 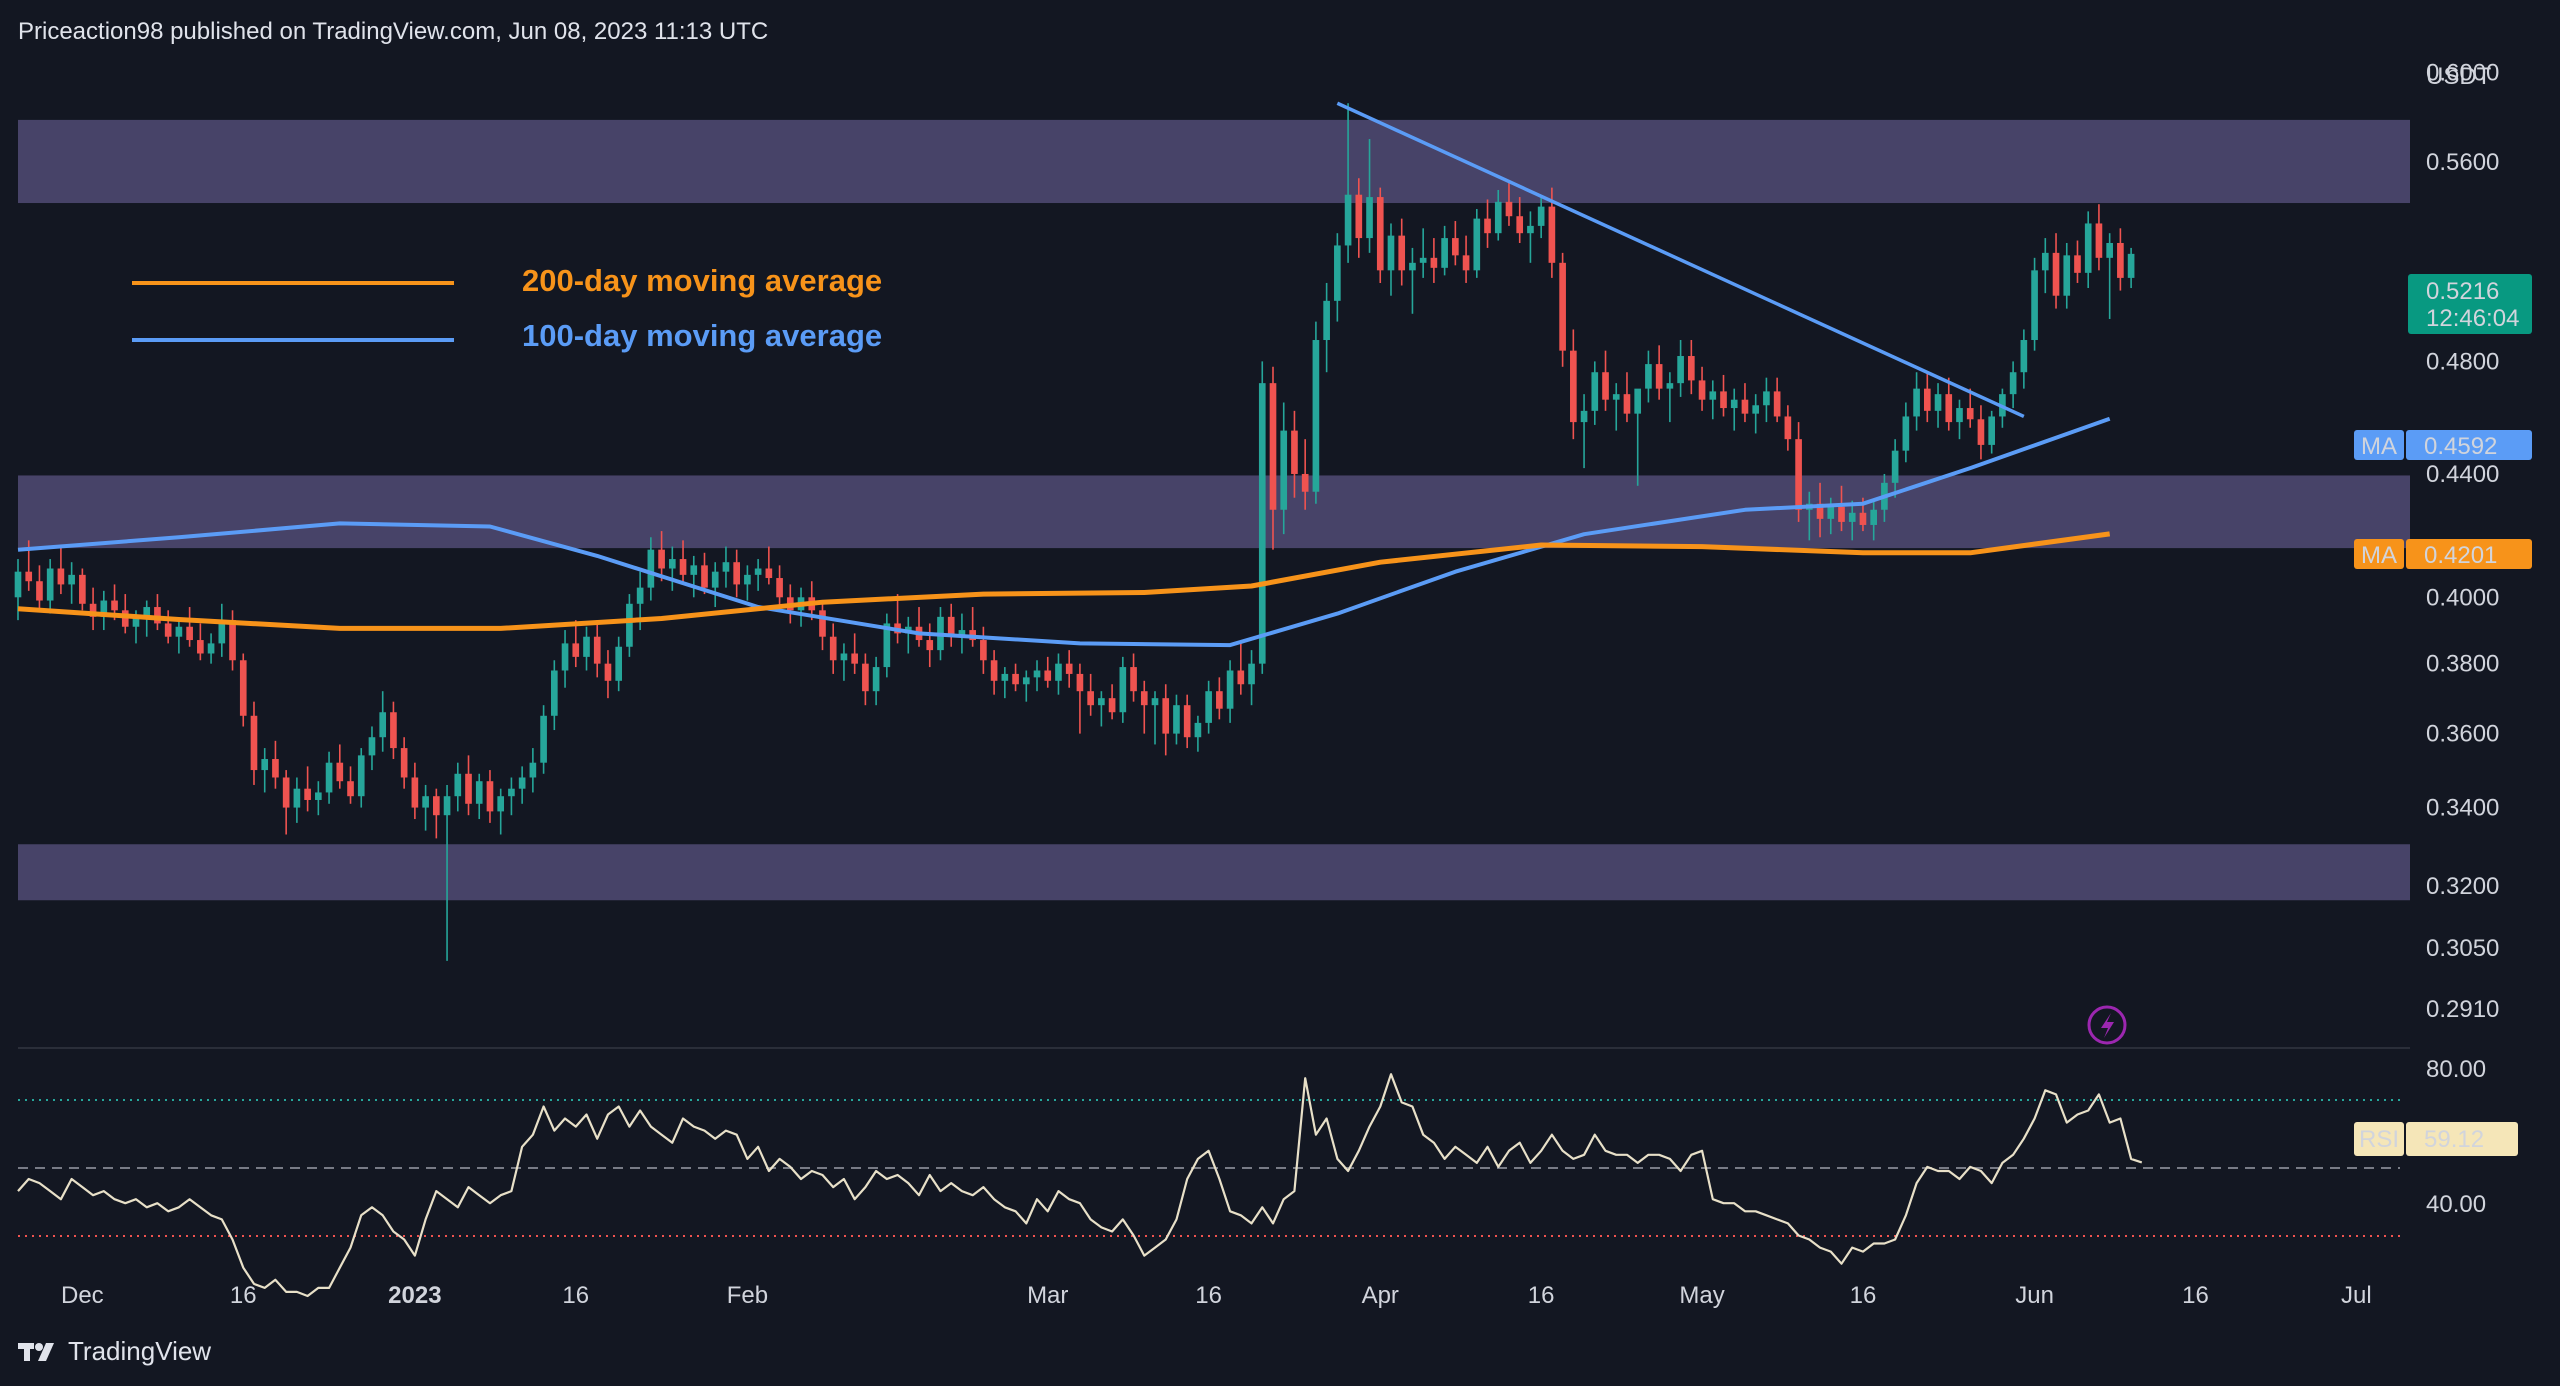 I want to click on price-tick-label: 0.4800, so click(x=2462, y=361).